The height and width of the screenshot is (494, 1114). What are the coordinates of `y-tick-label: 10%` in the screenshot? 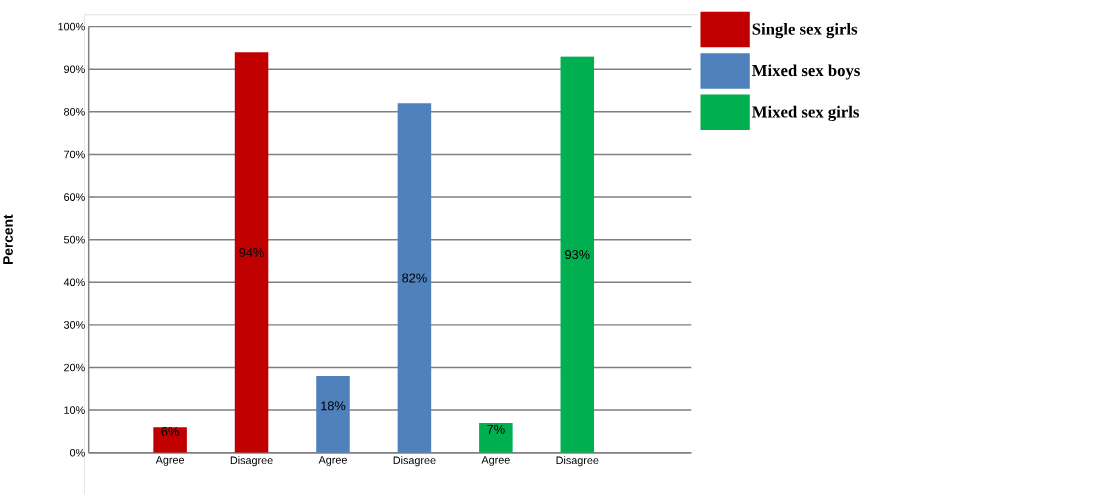 It's located at (74, 410).